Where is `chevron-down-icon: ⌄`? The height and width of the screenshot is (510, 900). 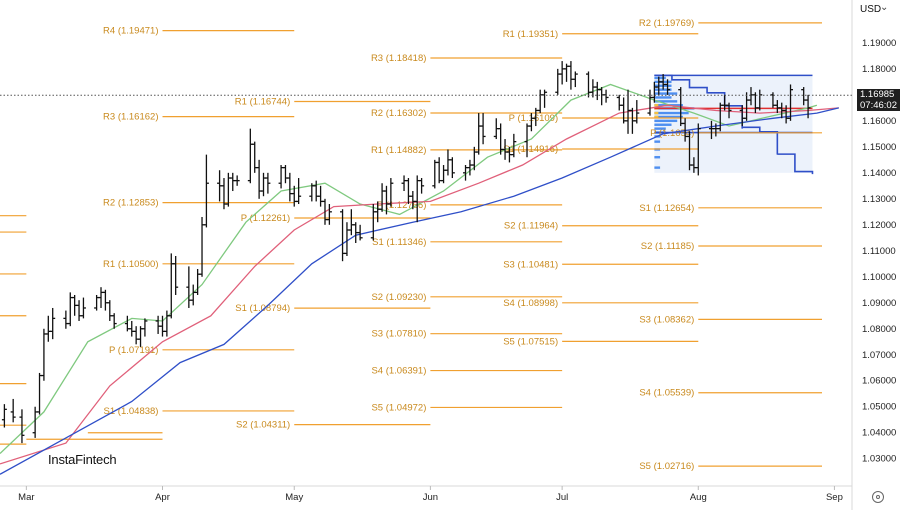
chevron-down-icon: ⌄ is located at coordinates (884, 7).